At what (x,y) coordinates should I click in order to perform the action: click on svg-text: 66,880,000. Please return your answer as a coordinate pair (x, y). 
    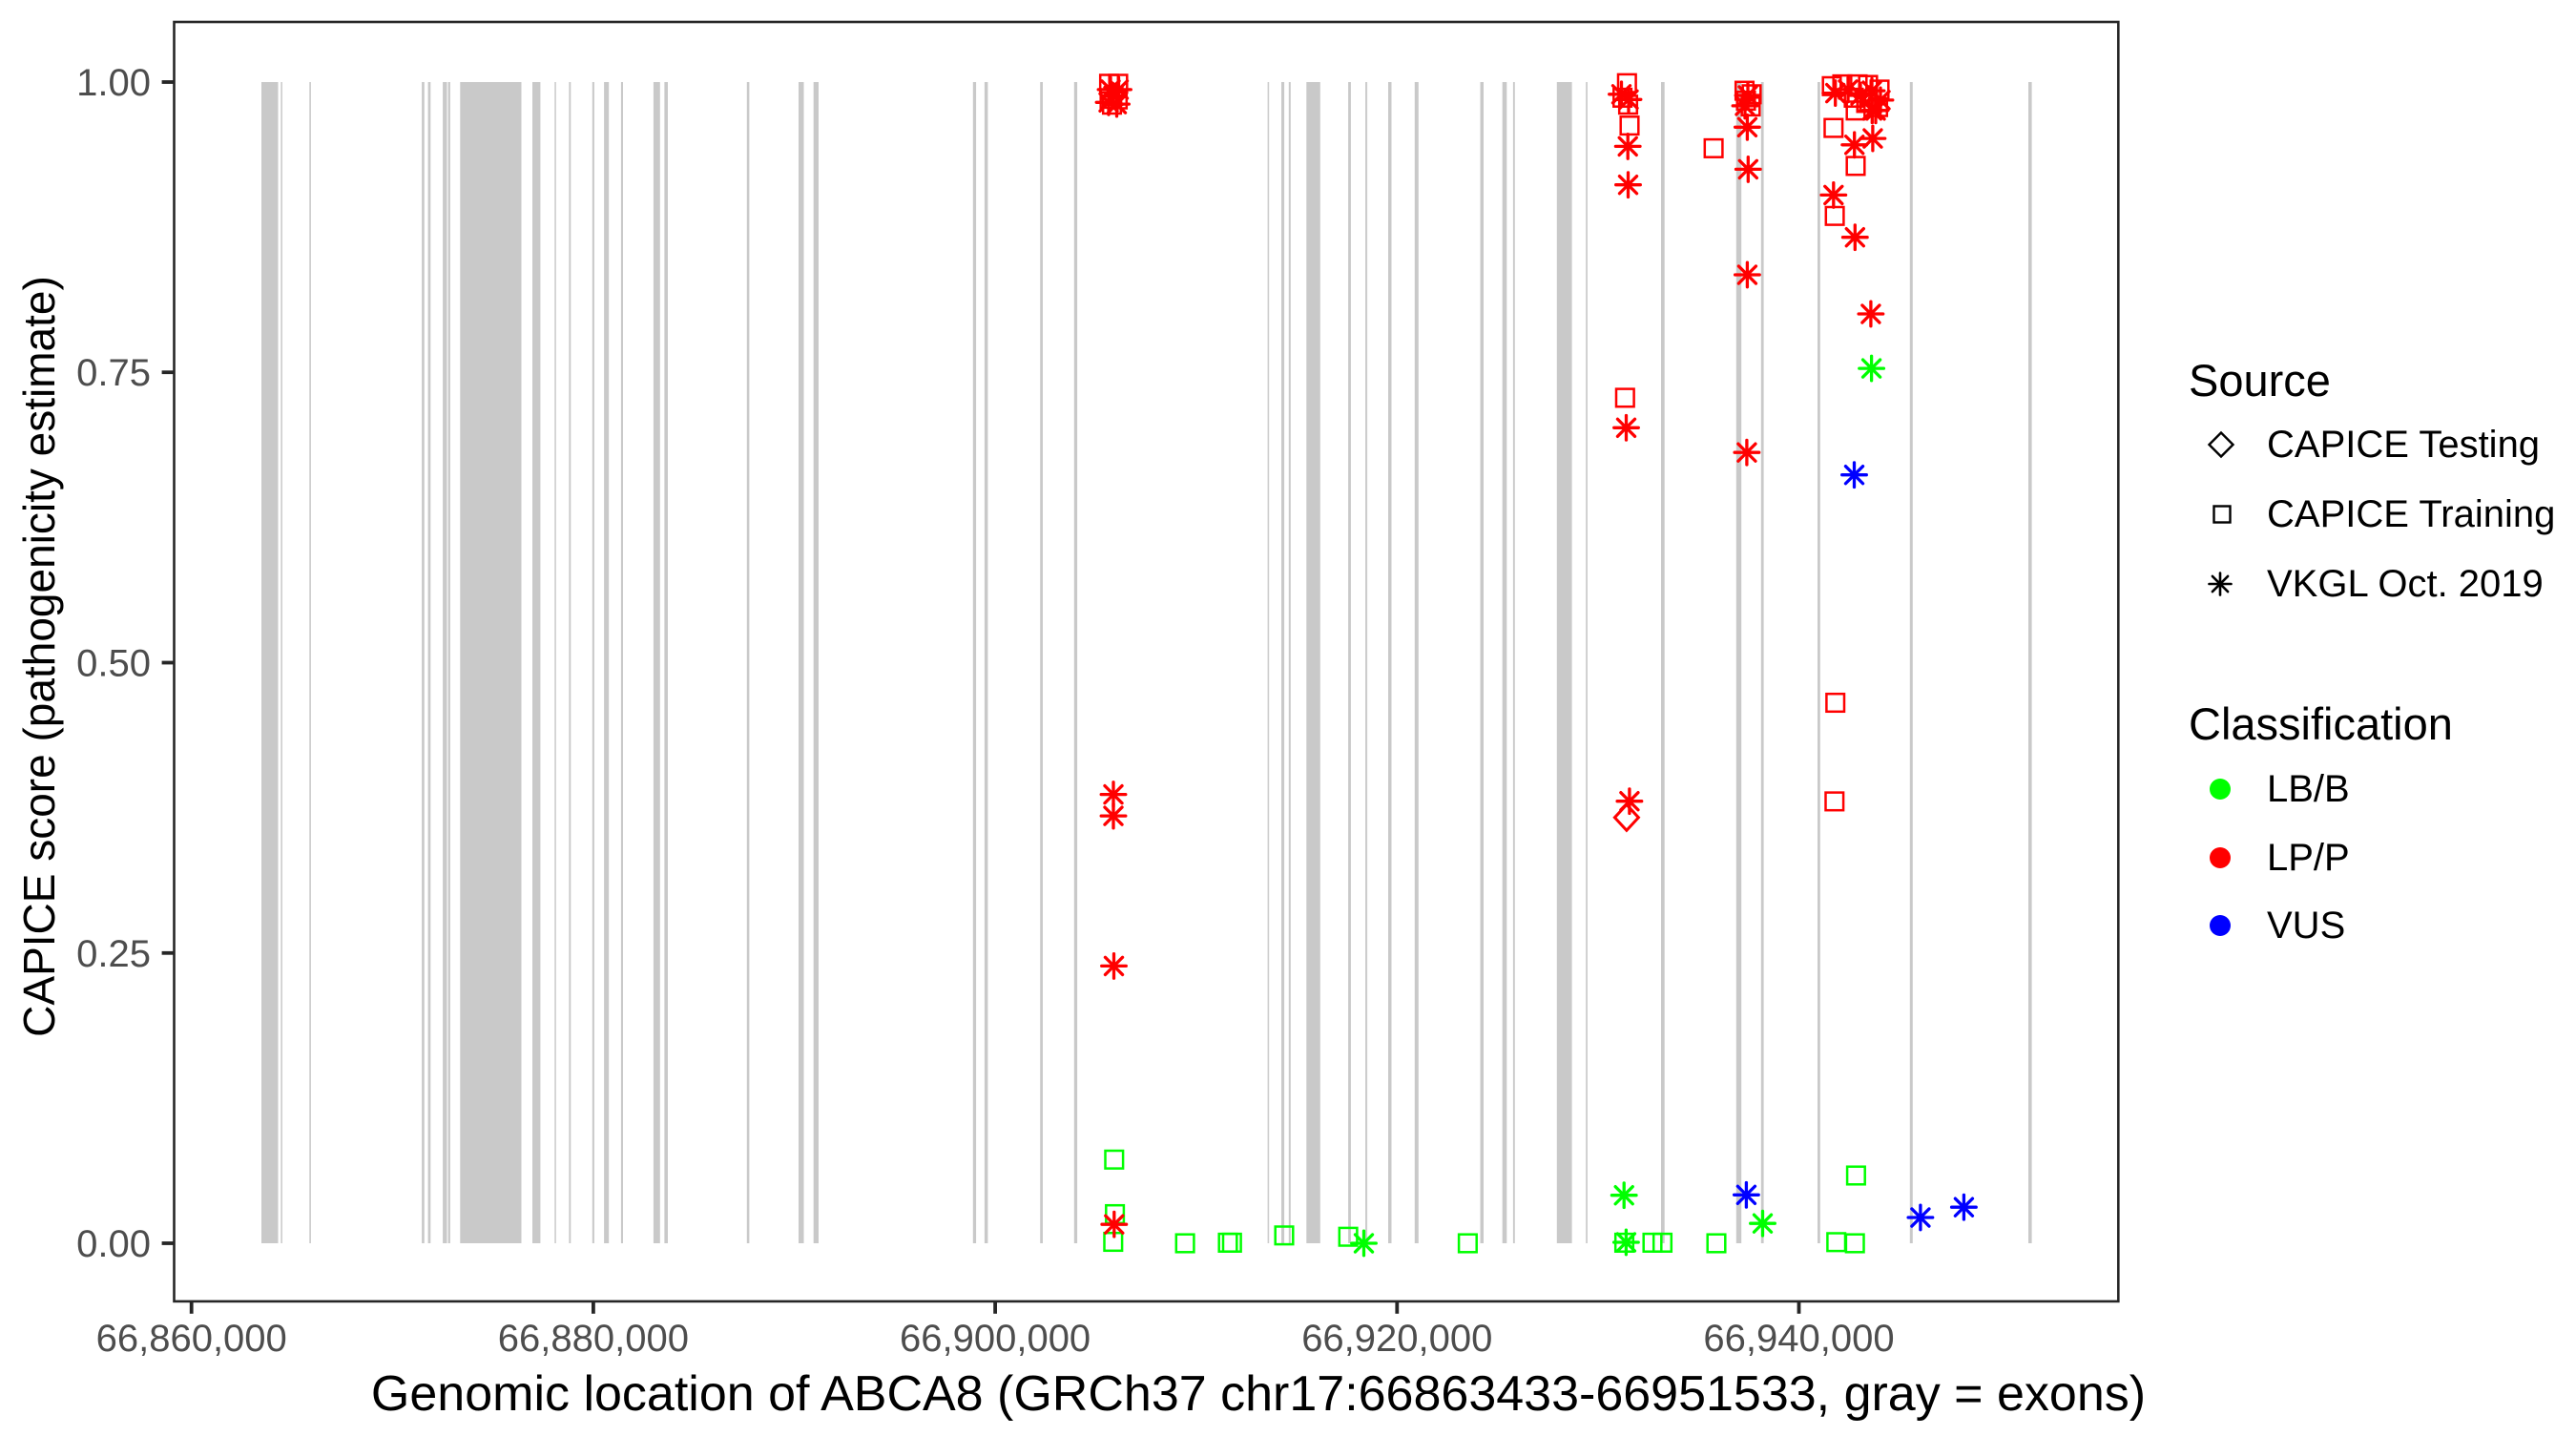
    Looking at the image, I should click on (593, 1339).